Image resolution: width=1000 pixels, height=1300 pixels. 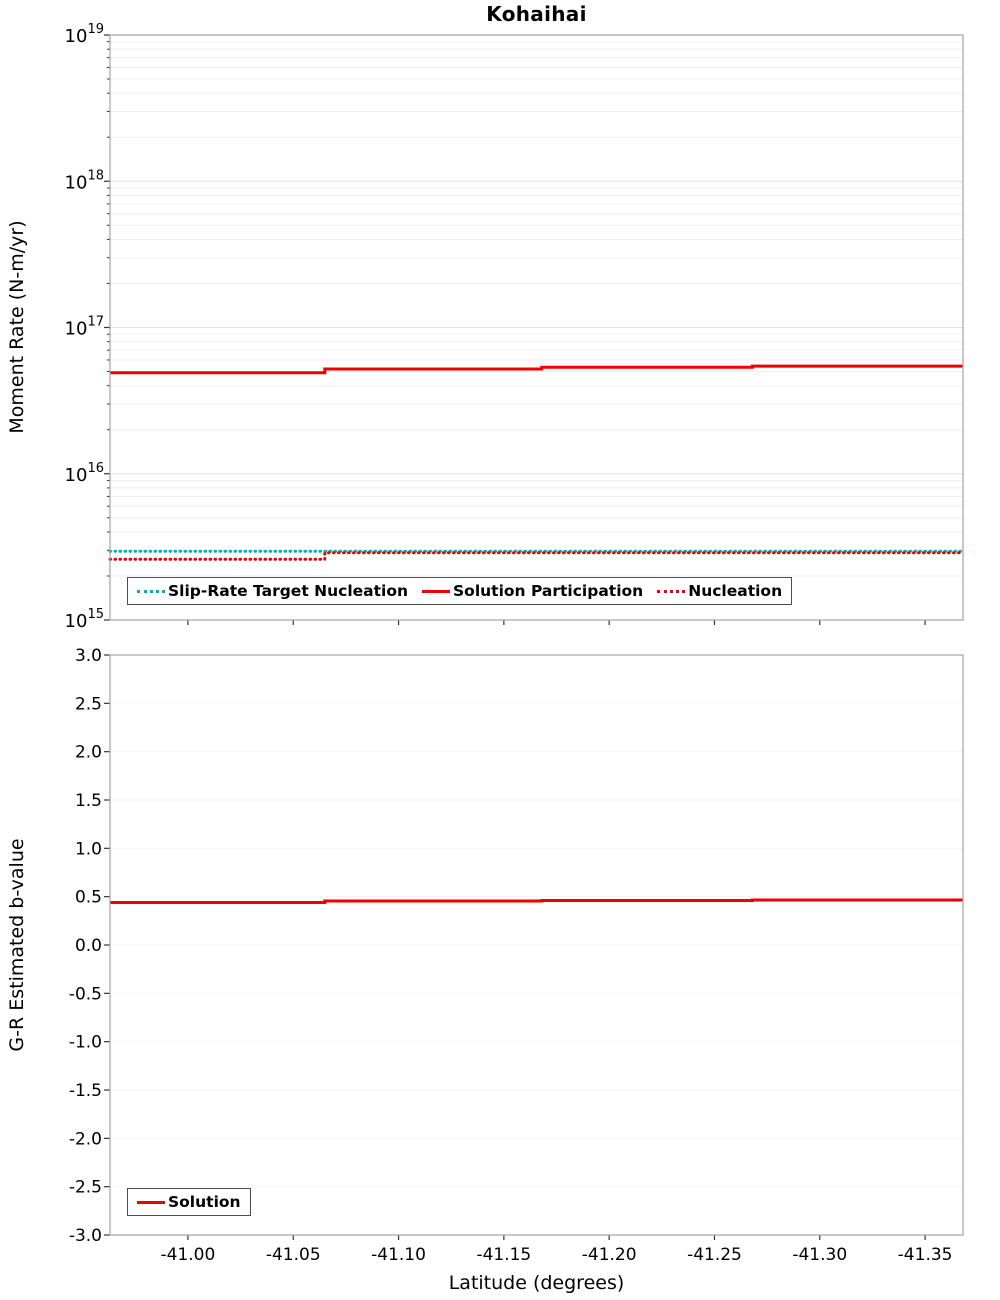 I want to click on tick-label-y: -1.5, so click(x=85, y=1091).